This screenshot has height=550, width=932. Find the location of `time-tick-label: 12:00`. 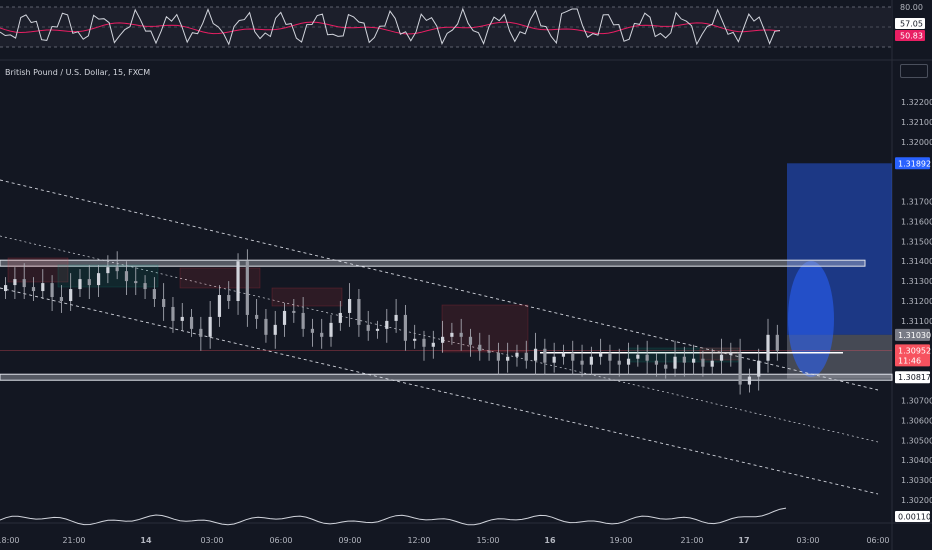

time-tick-label: 12:00 is located at coordinates (418, 540).